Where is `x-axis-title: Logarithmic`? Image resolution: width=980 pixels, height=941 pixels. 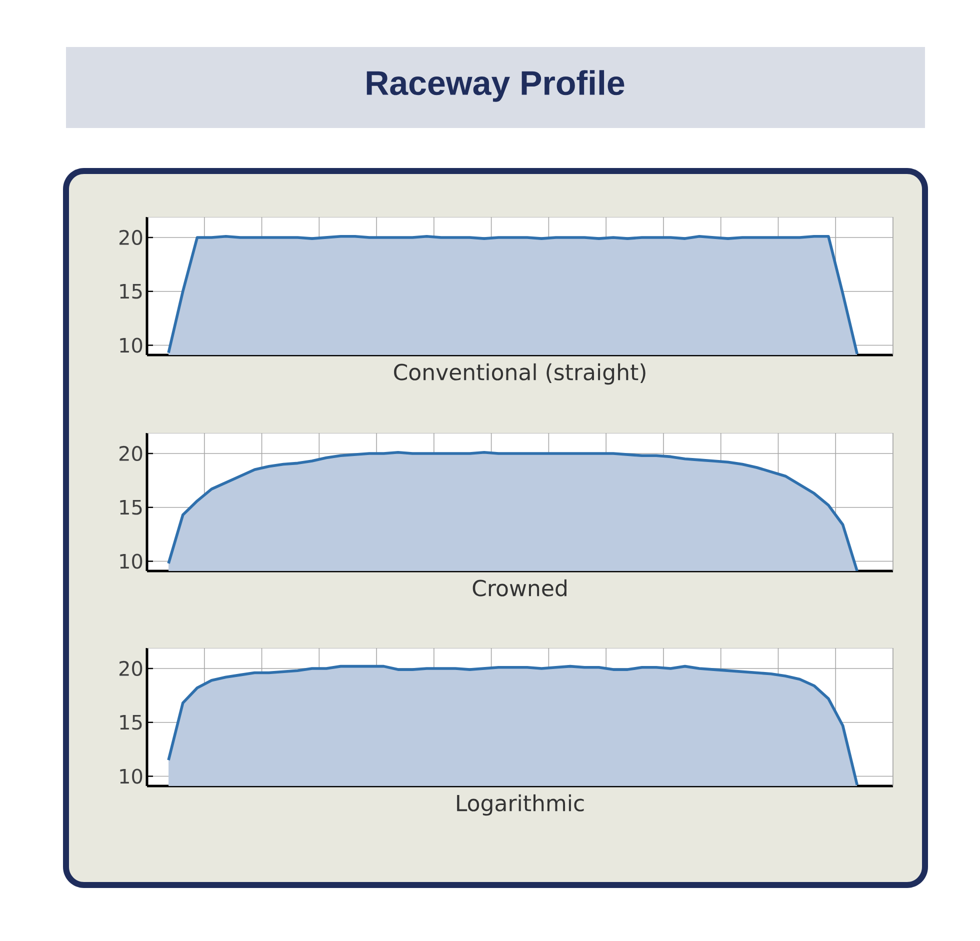
x-axis-title: Logarithmic is located at coordinates (520, 805).